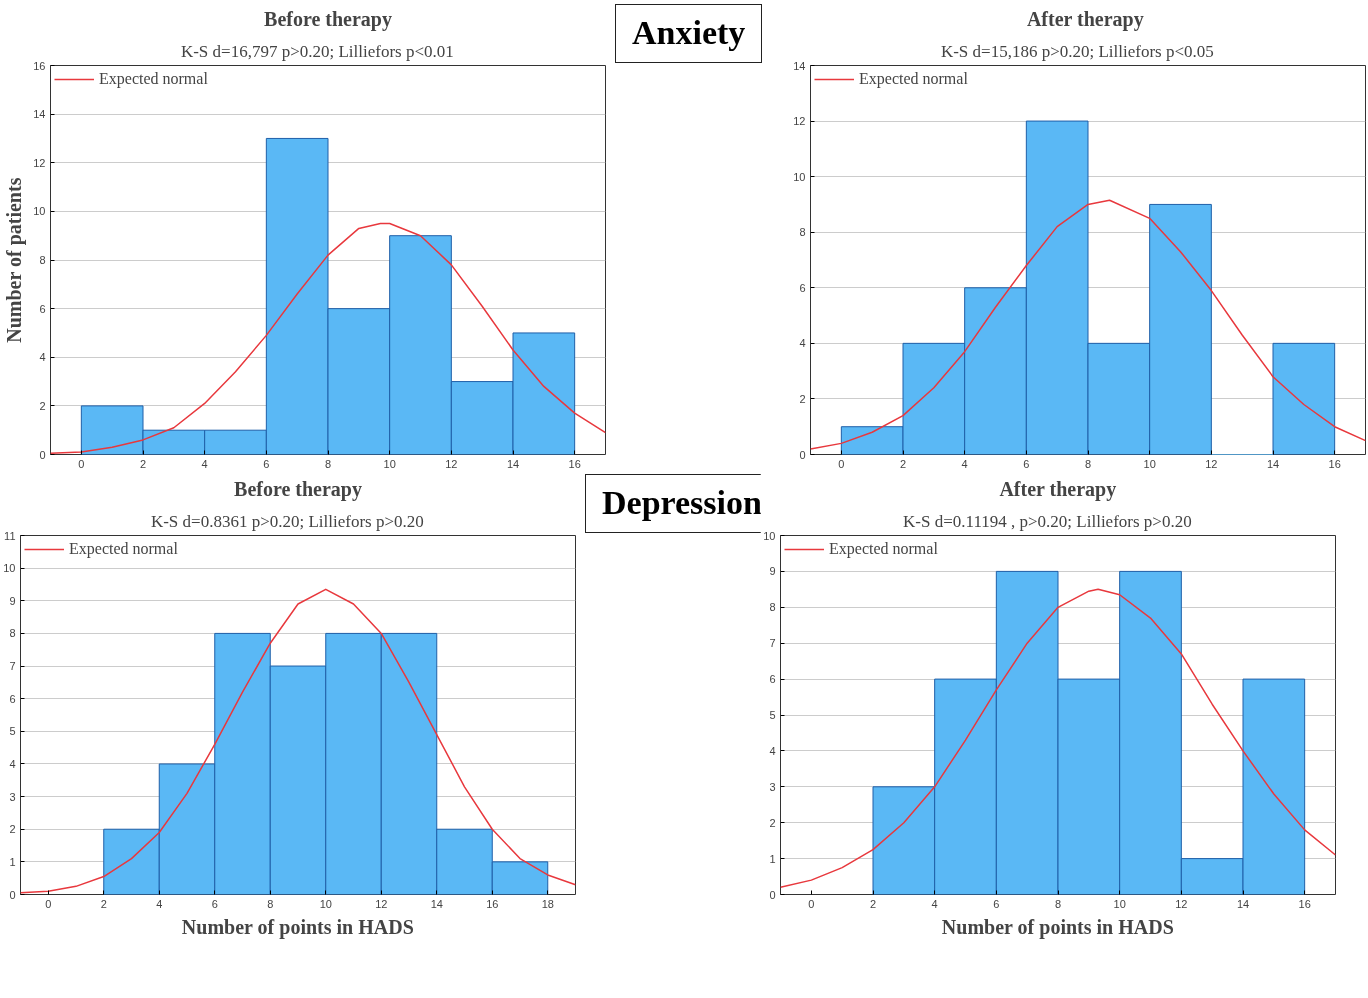  Describe the element at coordinates (1077, 51) in the screenshot. I see `chart-subtitle: K-S d=15,186 p>0.20; Lilliefors p<0.05` at that location.